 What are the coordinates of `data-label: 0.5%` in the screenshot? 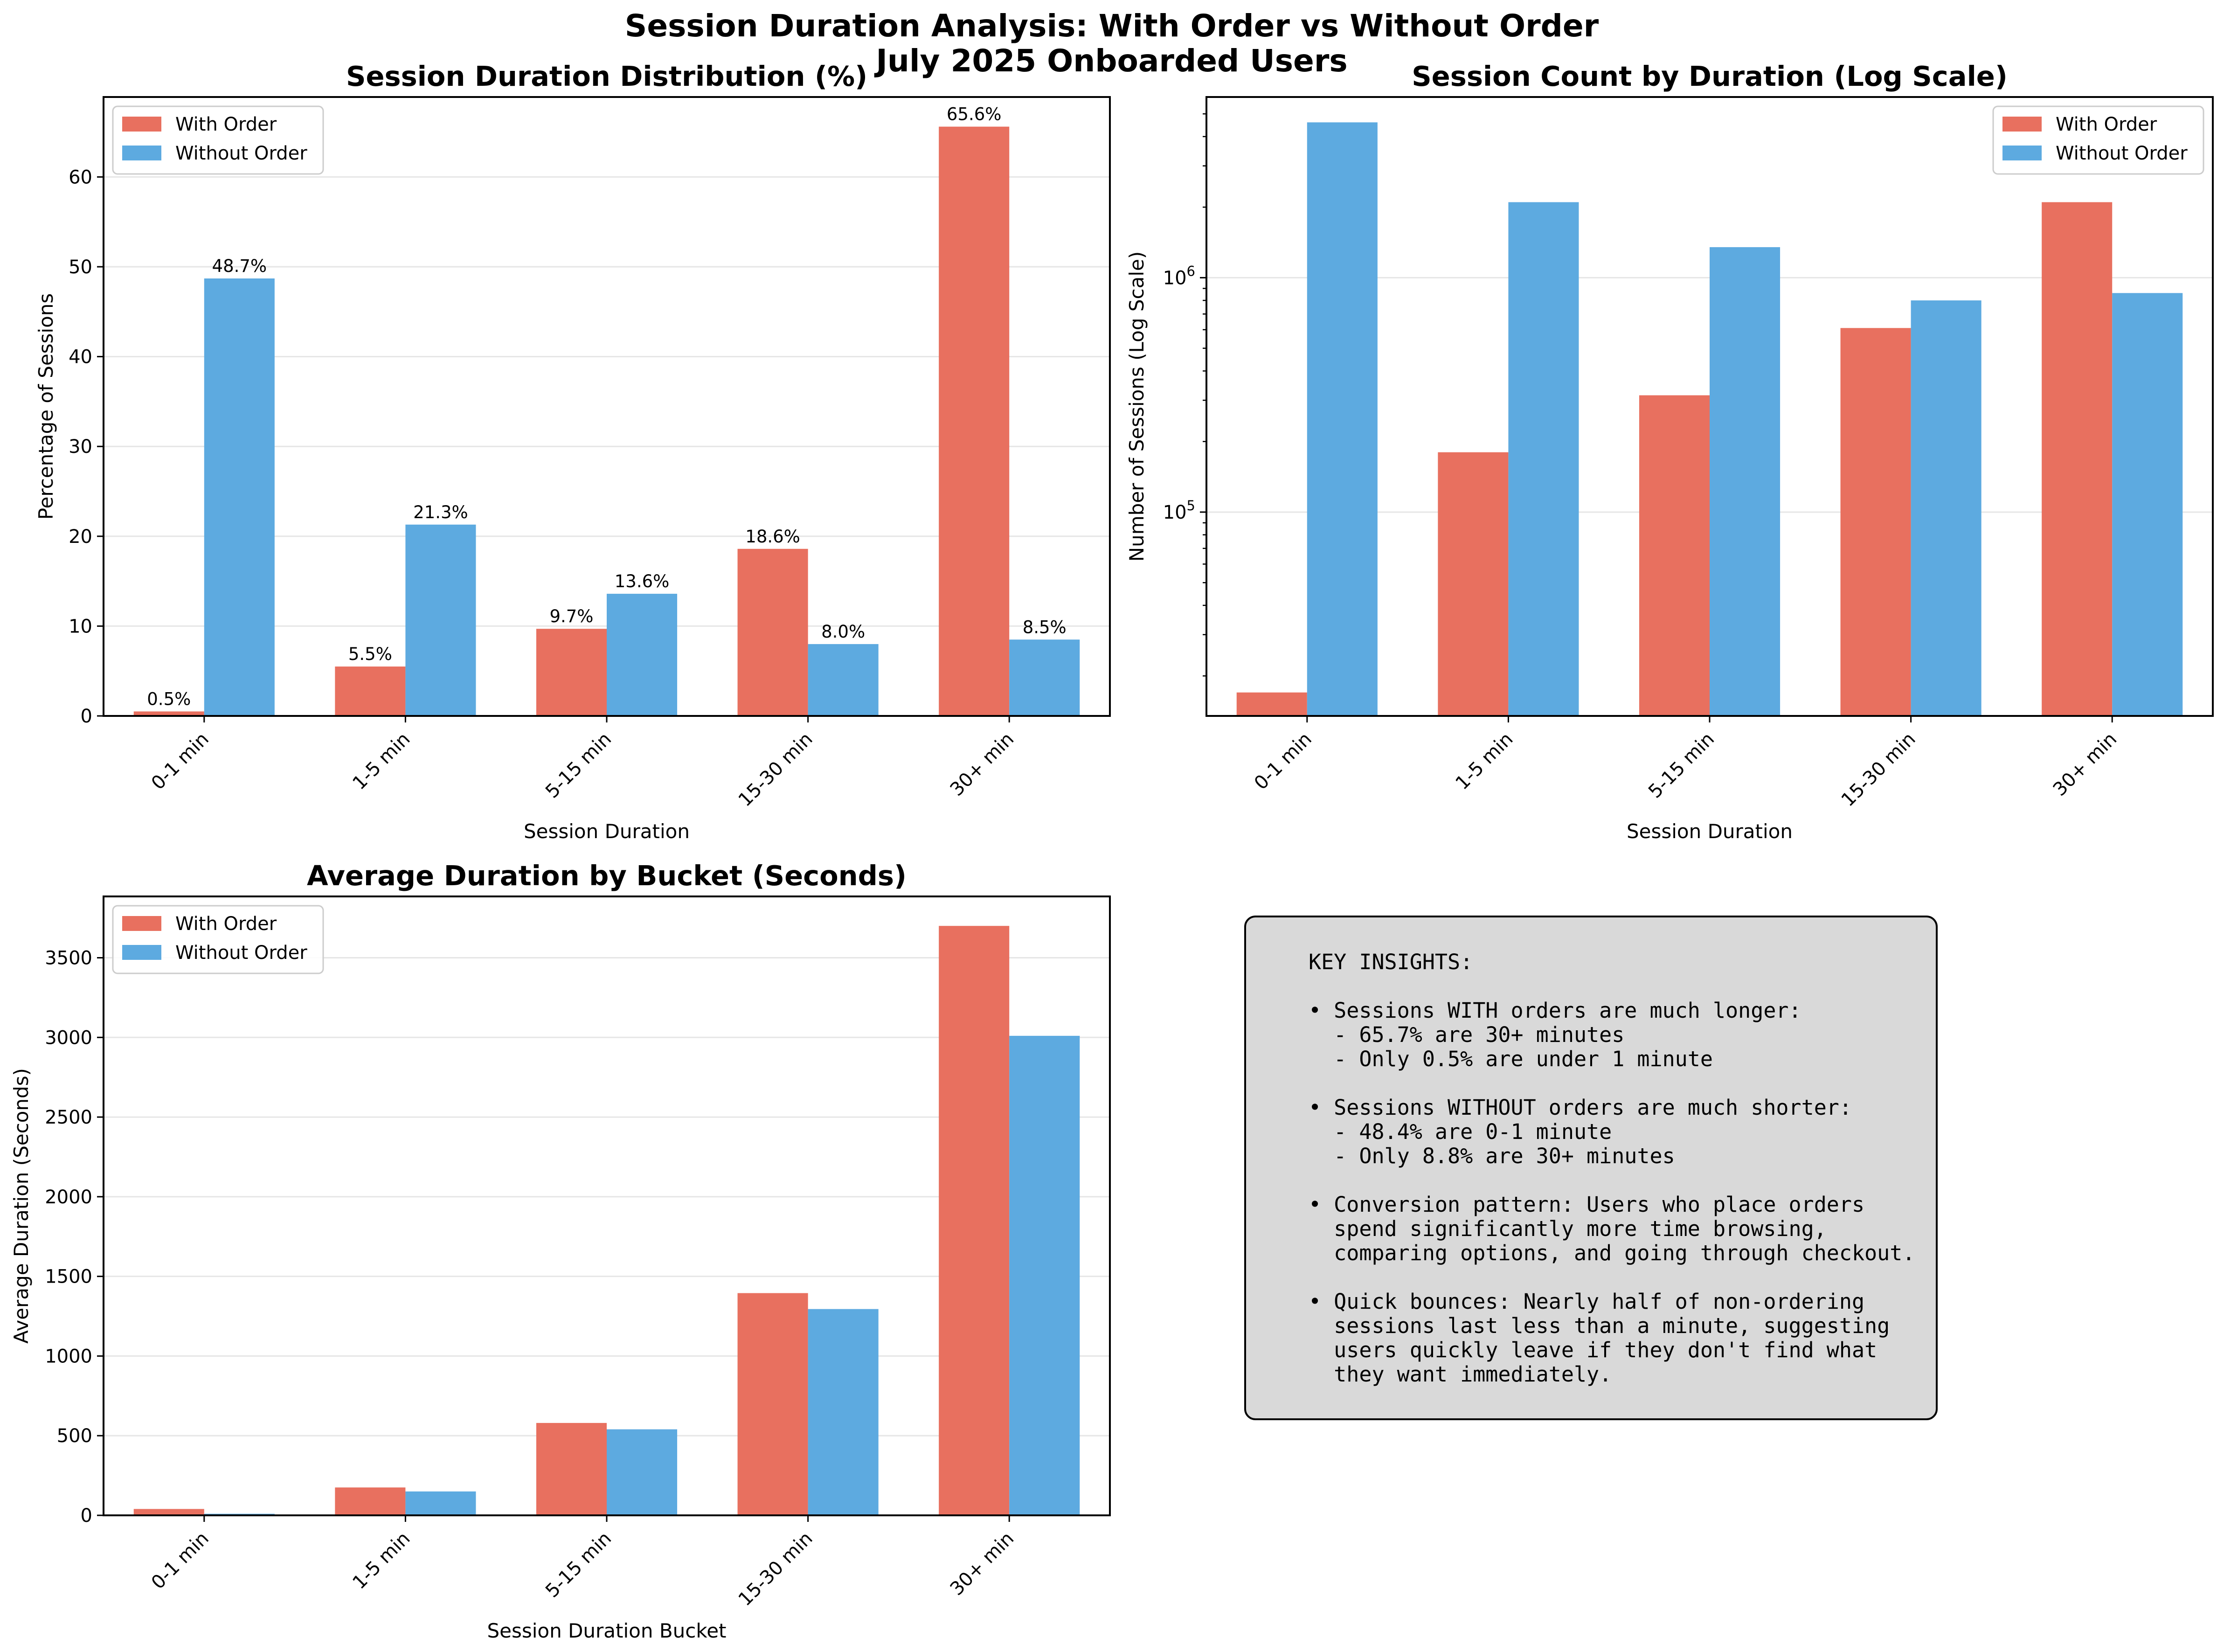 It's located at (169, 699).